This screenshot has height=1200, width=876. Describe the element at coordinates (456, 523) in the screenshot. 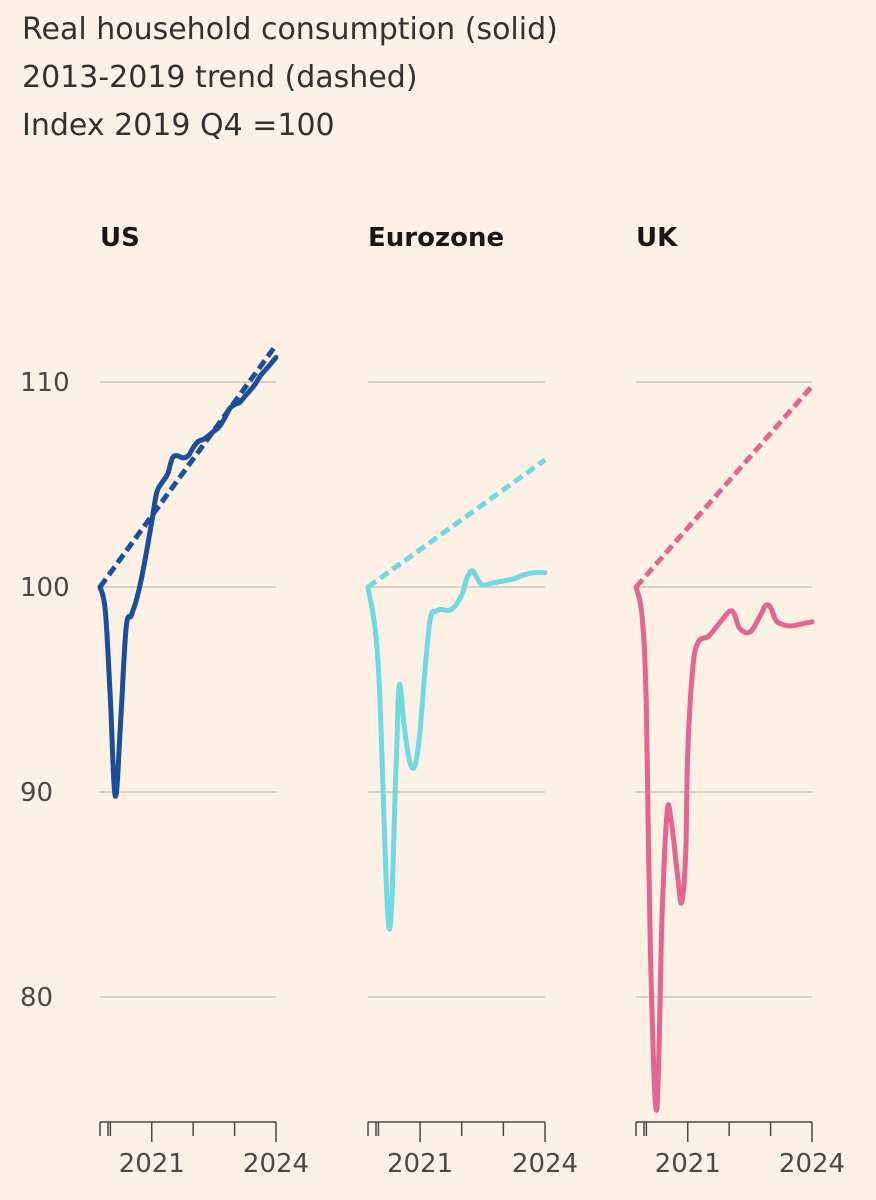

I see `trend-line-eurozone` at that location.